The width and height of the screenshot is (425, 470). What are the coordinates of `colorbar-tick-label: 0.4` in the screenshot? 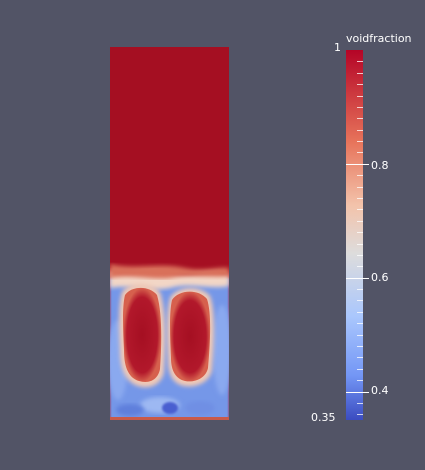 It's located at (380, 390).